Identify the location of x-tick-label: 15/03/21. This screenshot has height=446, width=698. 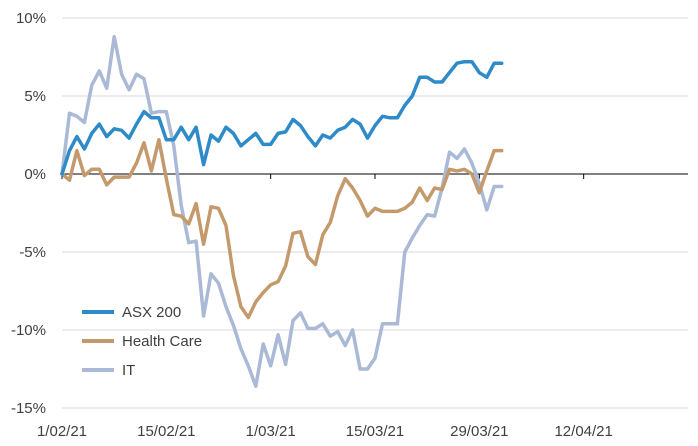
(375, 431).